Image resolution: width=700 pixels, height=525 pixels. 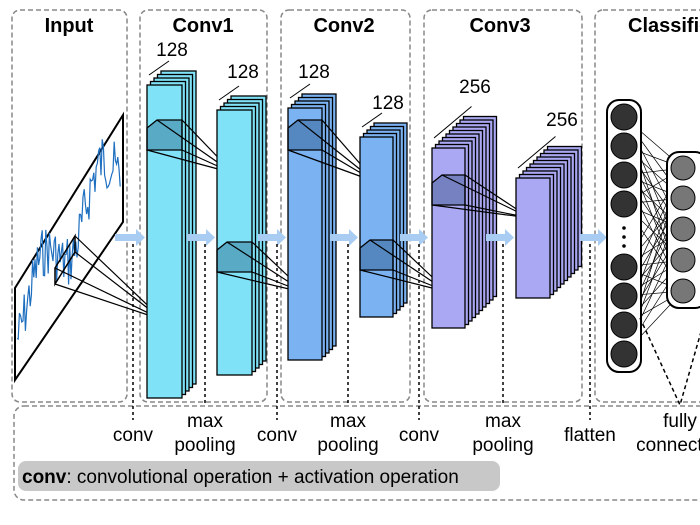 What do you see at coordinates (664, 26) in the screenshot?
I see `stage-title: Classification` at bounding box center [664, 26].